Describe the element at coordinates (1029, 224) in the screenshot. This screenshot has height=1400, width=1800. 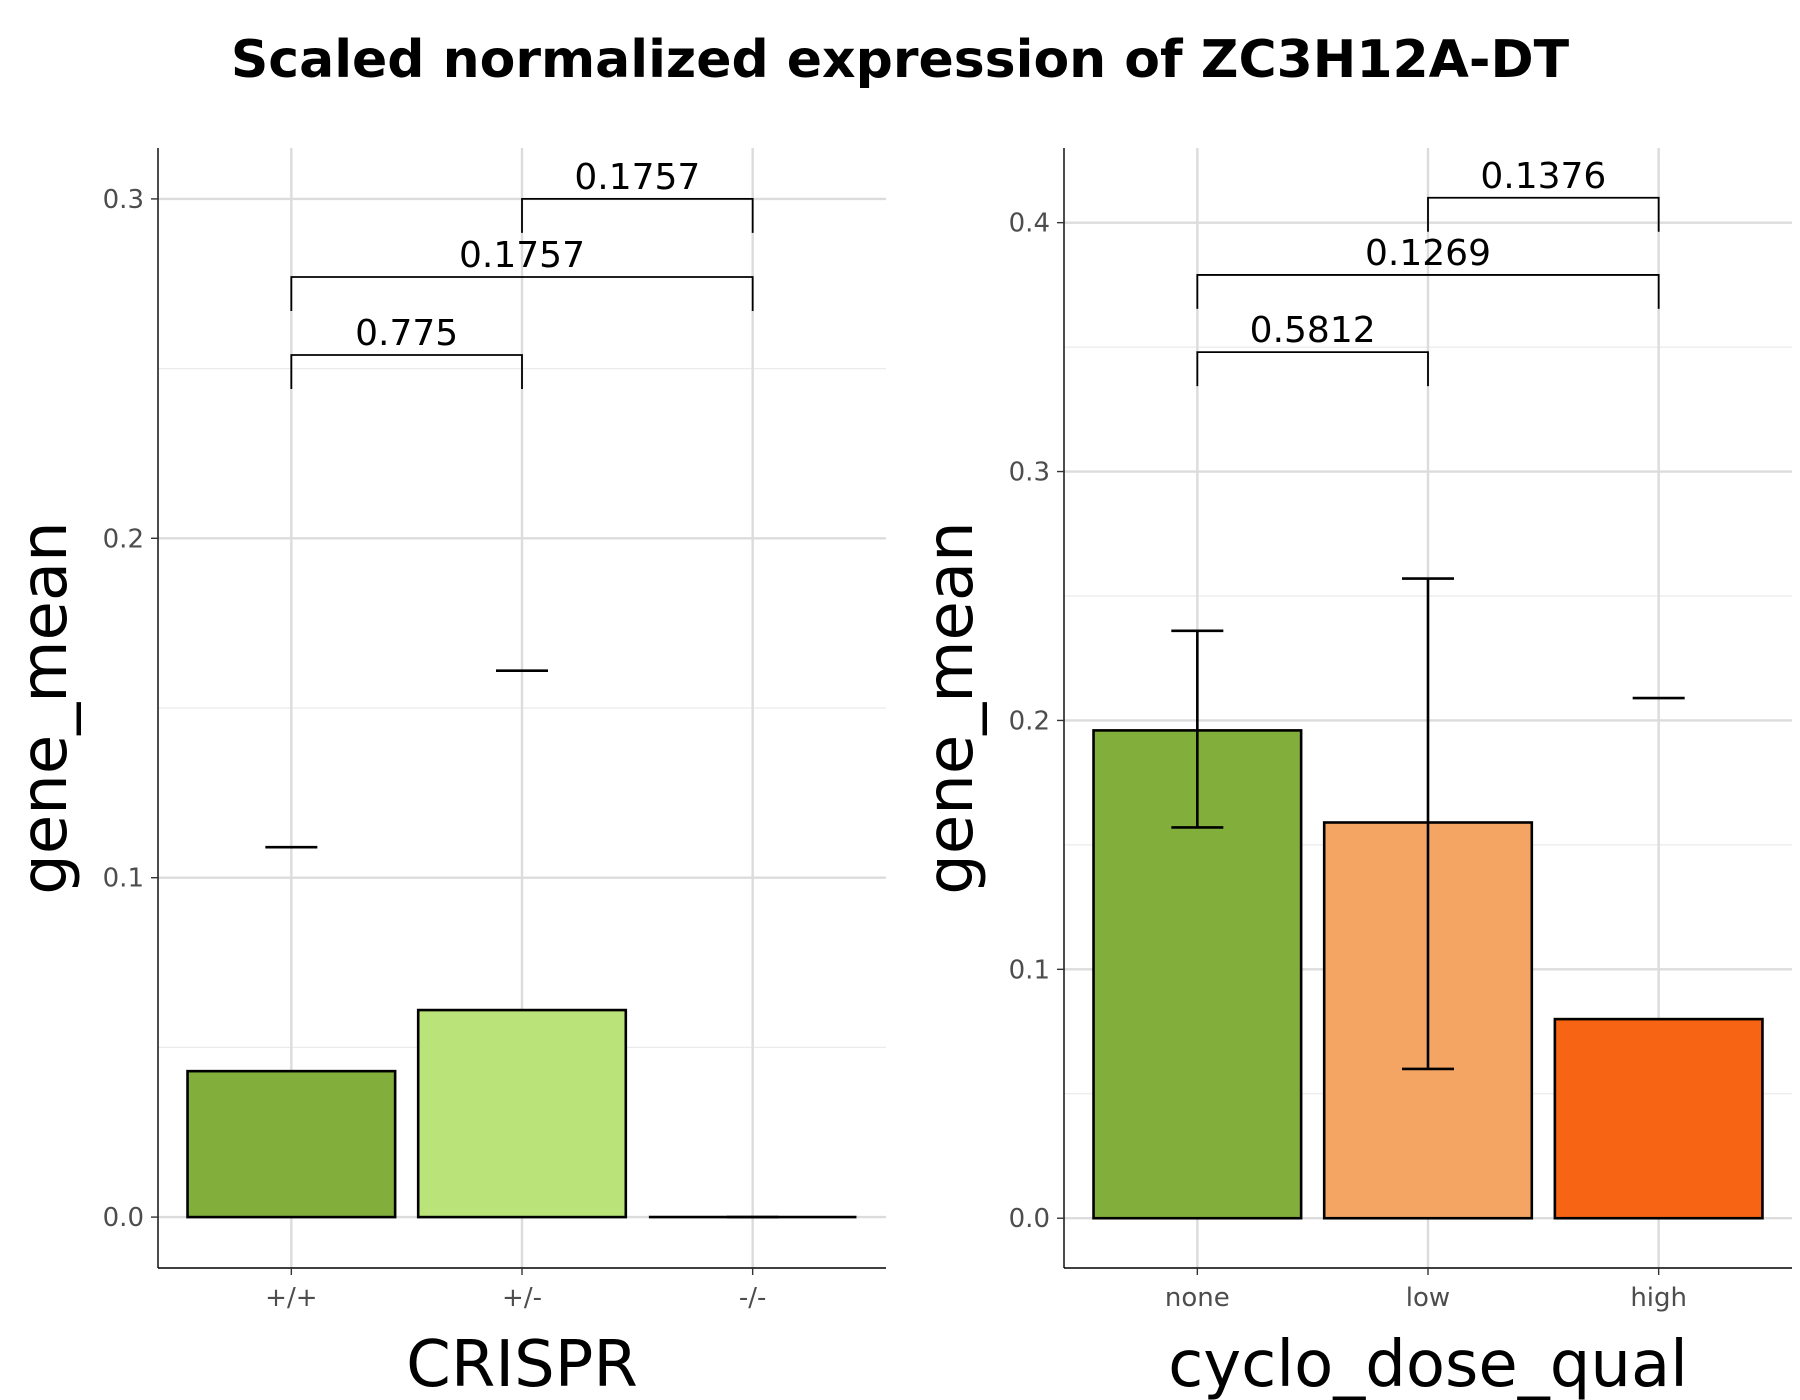
I see `y-tick-label: 0.4` at that location.